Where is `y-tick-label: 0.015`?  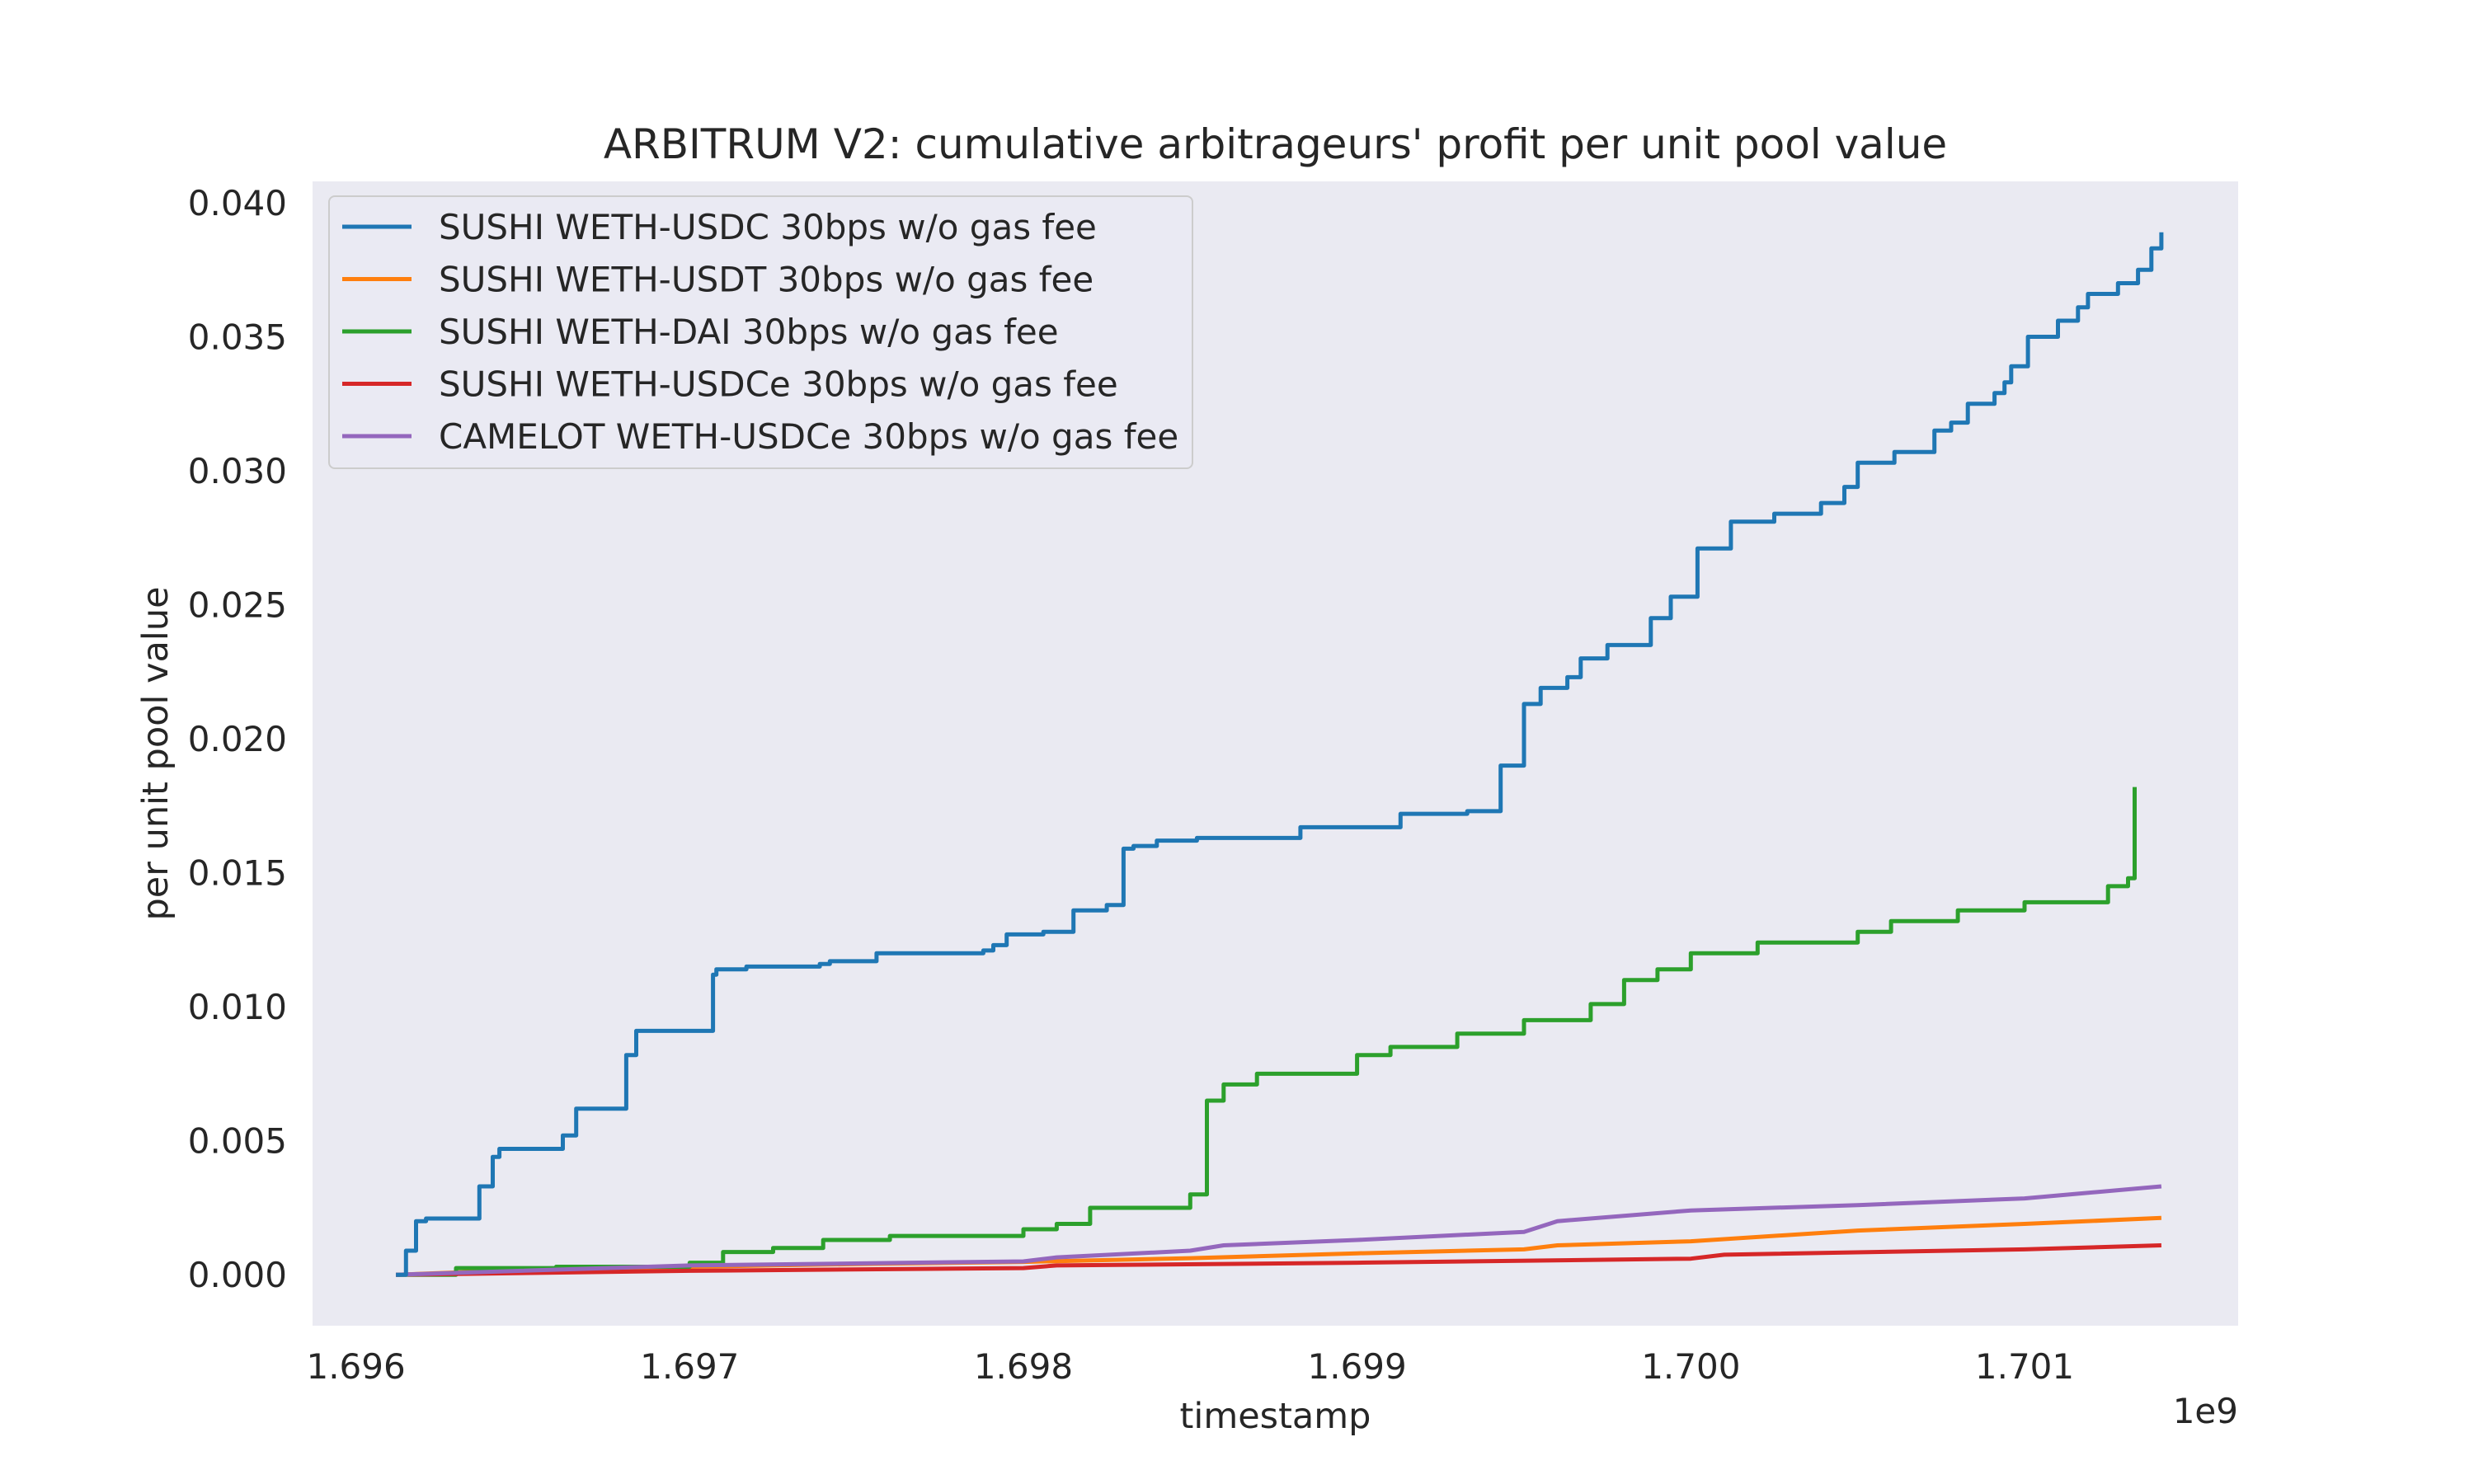 y-tick-label: 0.015 is located at coordinates (237, 873).